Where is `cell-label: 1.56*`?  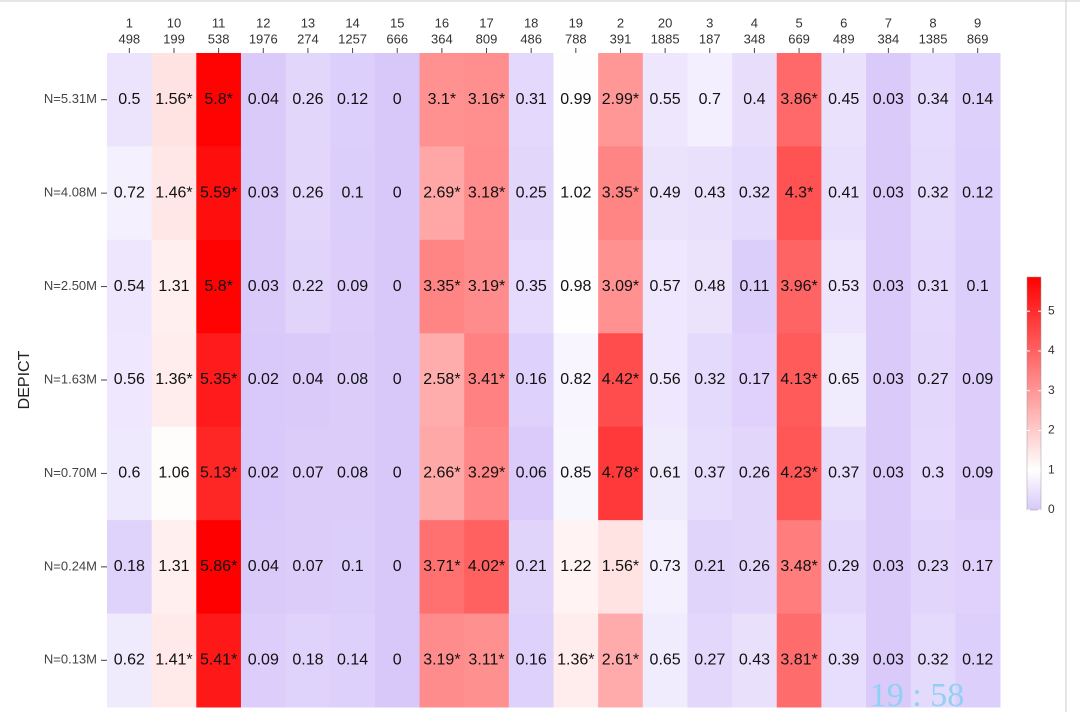
cell-label: 1.56* is located at coordinates (620, 566).